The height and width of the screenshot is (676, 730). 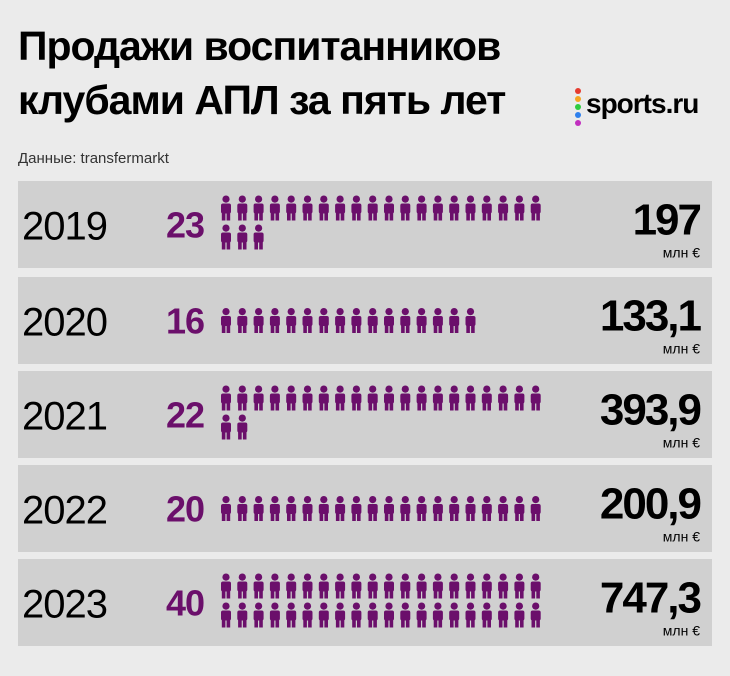 I want to click on logo: sports.ru, so click(x=642, y=103).